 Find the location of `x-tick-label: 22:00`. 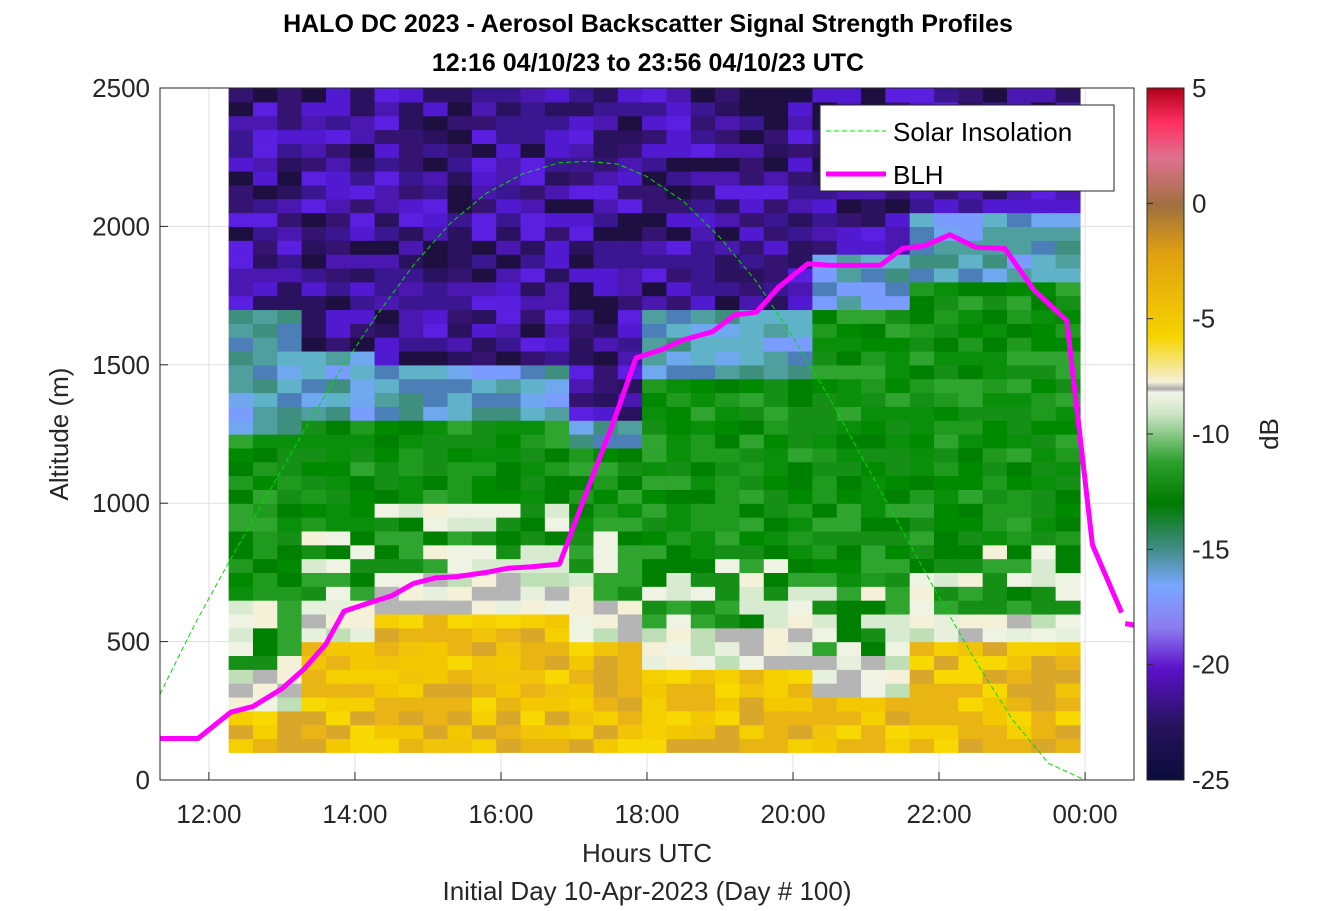

x-tick-label: 22:00 is located at coordinates (939, 814).